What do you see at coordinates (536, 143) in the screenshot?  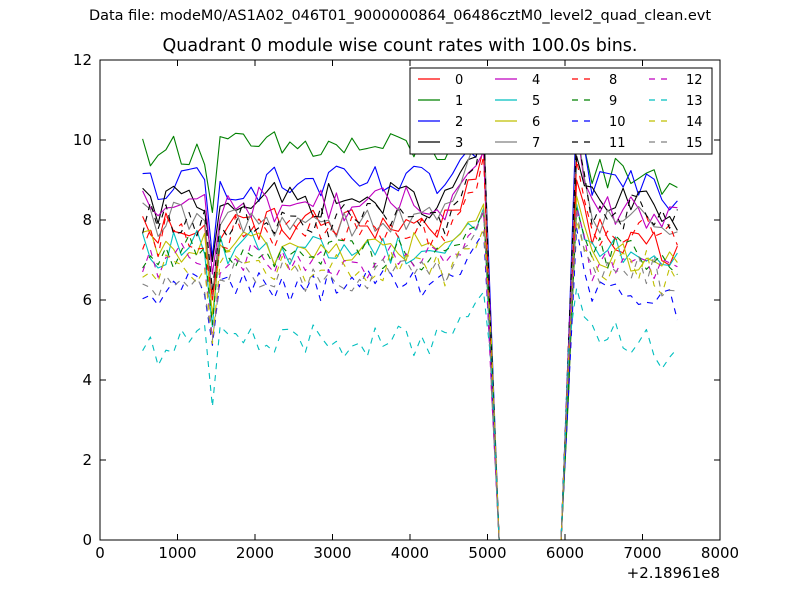 I see `legend-label-7: 7` at bounding box center [536, 143].